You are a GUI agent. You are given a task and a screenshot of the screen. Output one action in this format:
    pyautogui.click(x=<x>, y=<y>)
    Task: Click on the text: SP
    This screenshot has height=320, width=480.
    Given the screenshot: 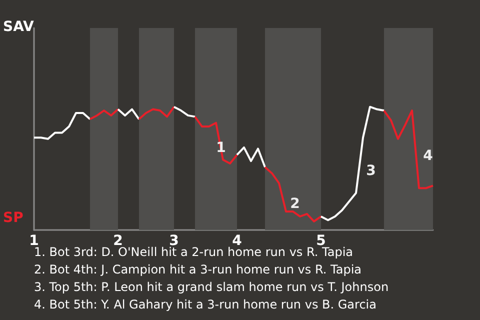 What is the action you would take?
    pyautogui.click(x=13, y=218)
    